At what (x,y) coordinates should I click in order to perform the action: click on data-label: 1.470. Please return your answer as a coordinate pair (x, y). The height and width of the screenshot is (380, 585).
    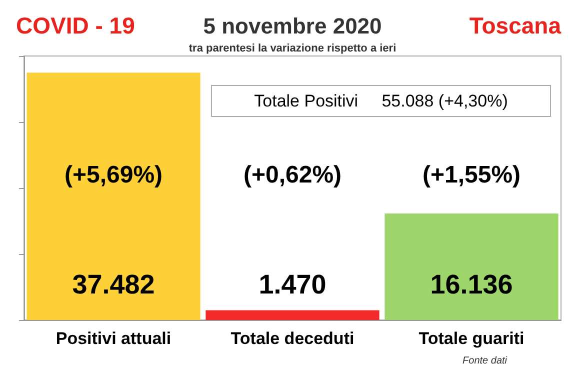
    Looking at the image, I should click on (292, 285).